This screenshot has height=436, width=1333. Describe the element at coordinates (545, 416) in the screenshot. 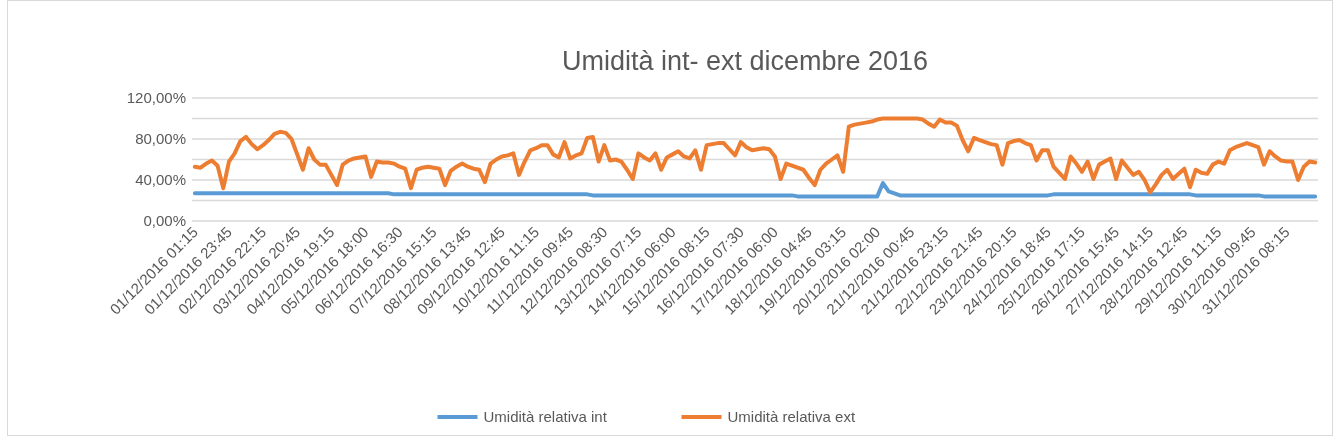

I see `legend-label: Umidità relativa int` at that location.